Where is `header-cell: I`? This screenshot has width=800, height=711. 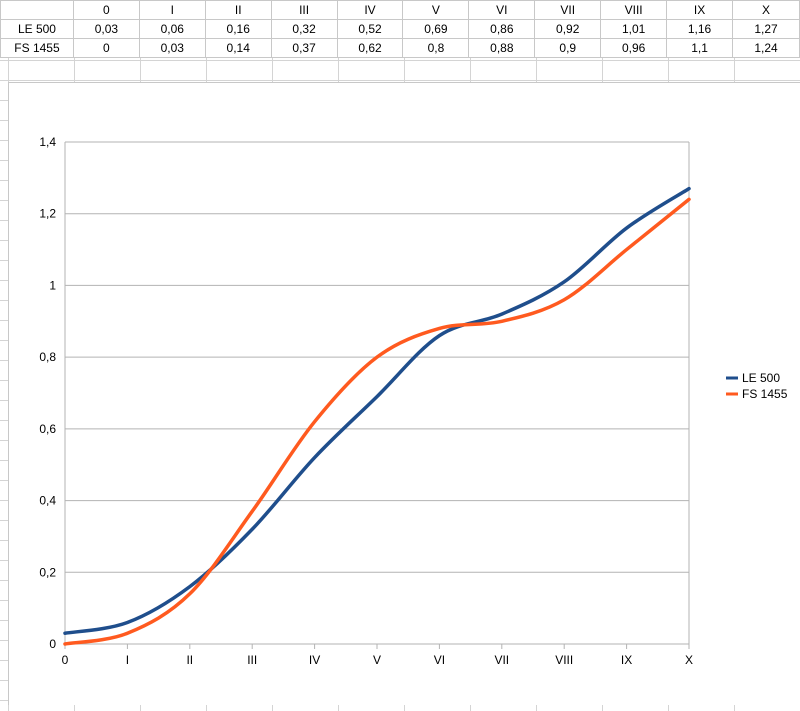
header-cell: I is located at coordinates (172, 10).